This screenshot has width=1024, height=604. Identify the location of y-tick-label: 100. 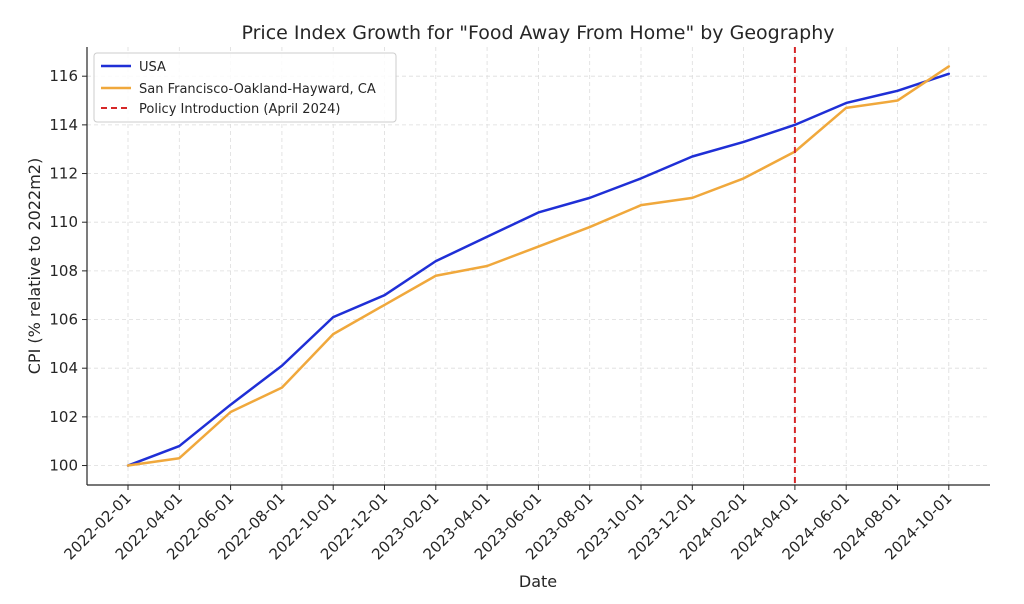
(63, 466).